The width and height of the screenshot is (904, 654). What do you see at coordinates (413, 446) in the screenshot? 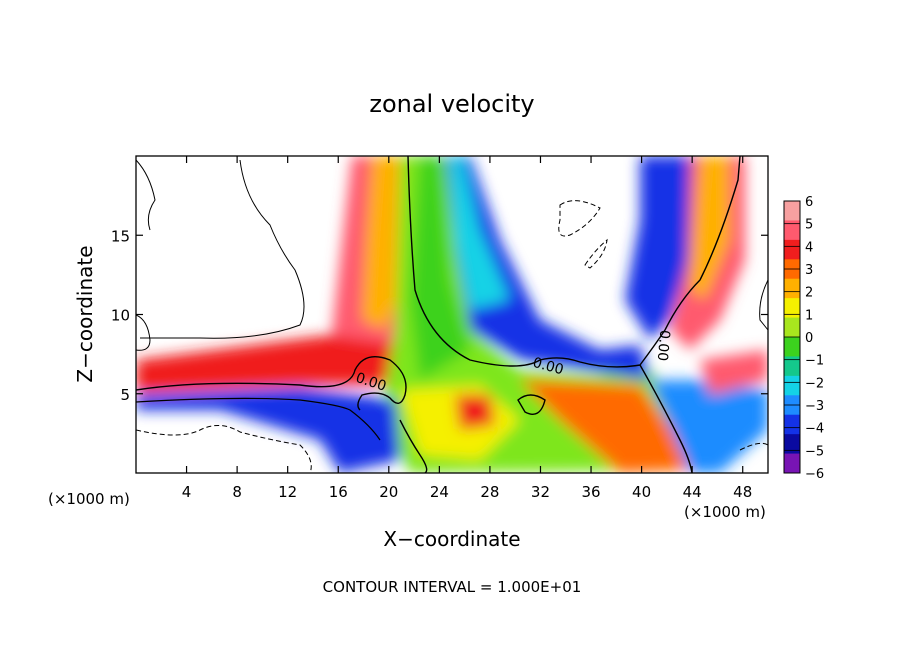
I see `contour-zero-center` at bounding box center [413, 446].